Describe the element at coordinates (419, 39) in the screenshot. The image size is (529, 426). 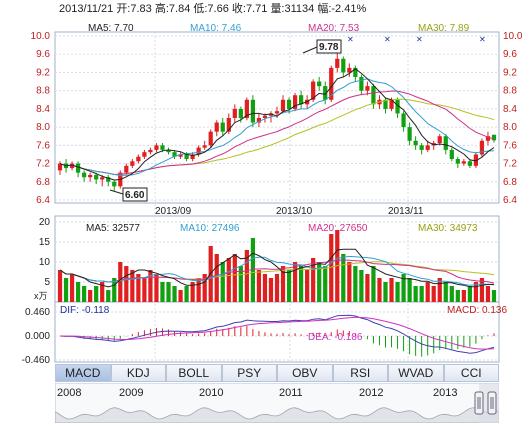
I see `event-marker-3: ✕` at that location.